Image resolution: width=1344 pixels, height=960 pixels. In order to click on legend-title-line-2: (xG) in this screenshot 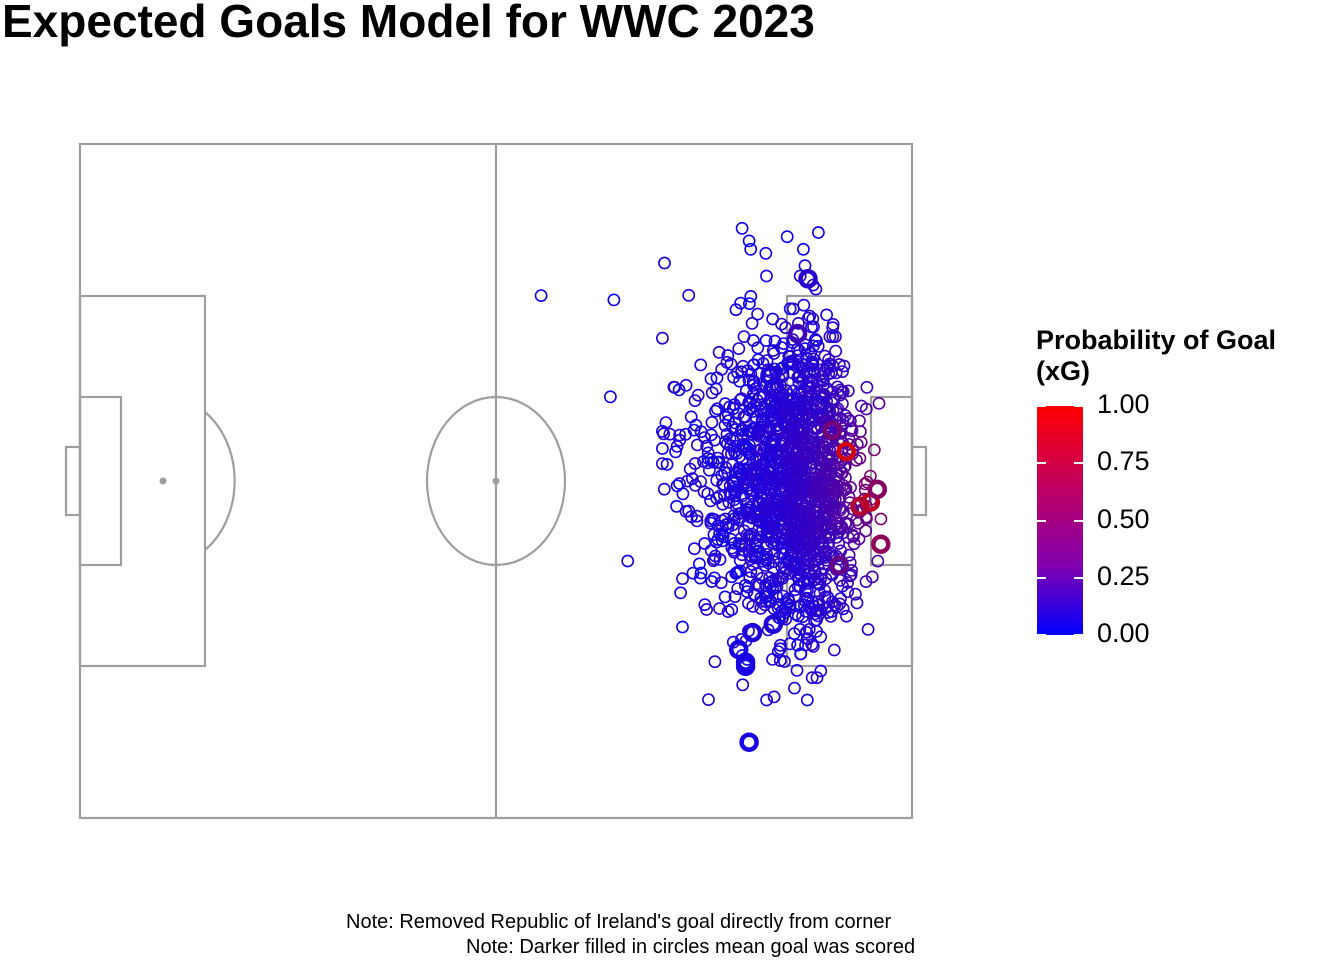, I will do `click(1063, 371)`.